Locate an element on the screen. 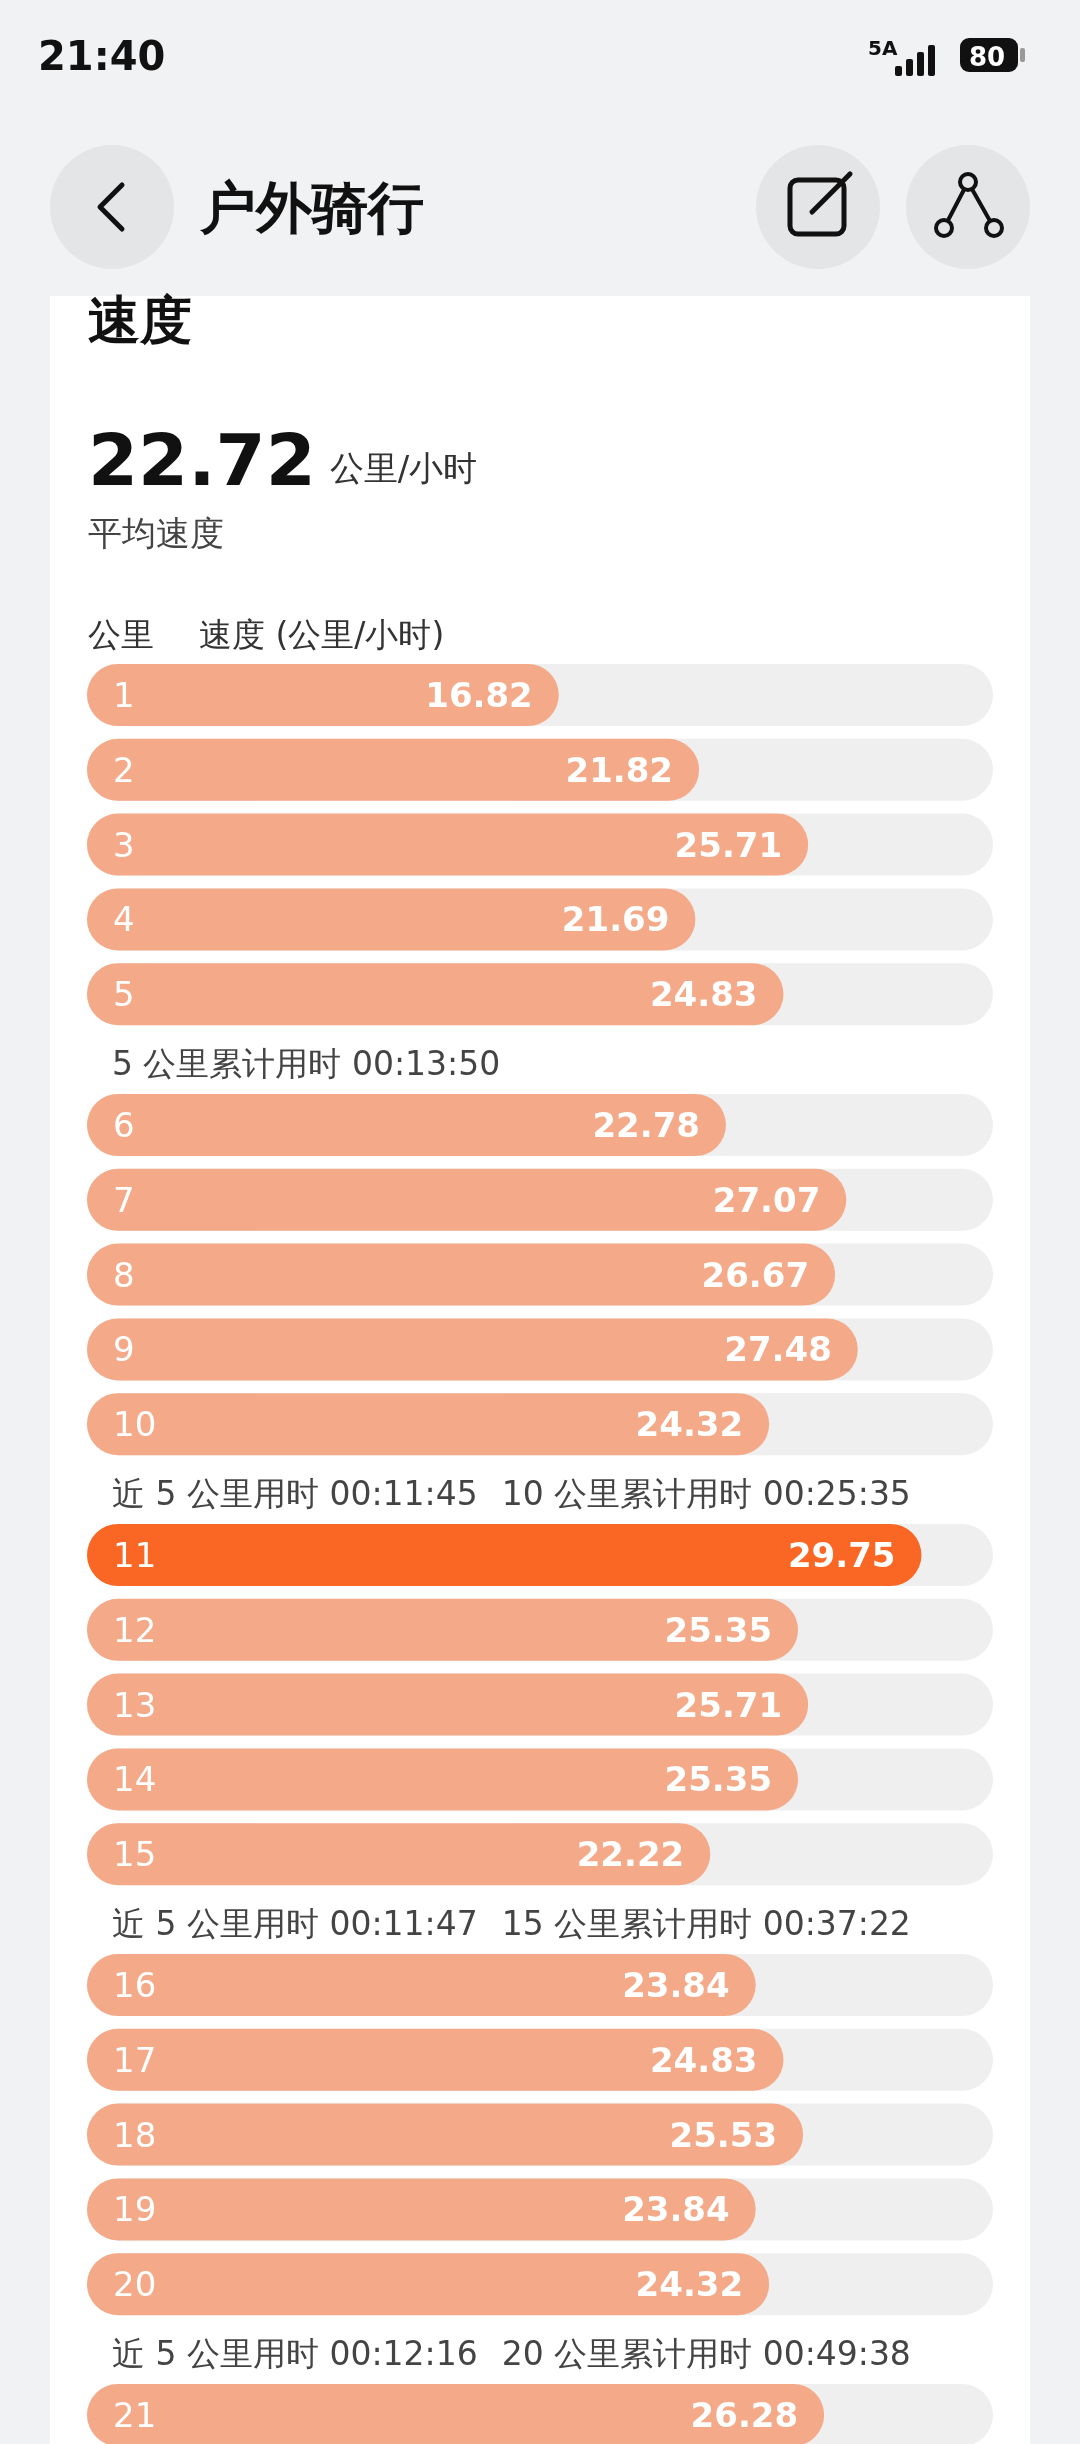  y-tick-label: 16 is located at coordinates (135, 1985).